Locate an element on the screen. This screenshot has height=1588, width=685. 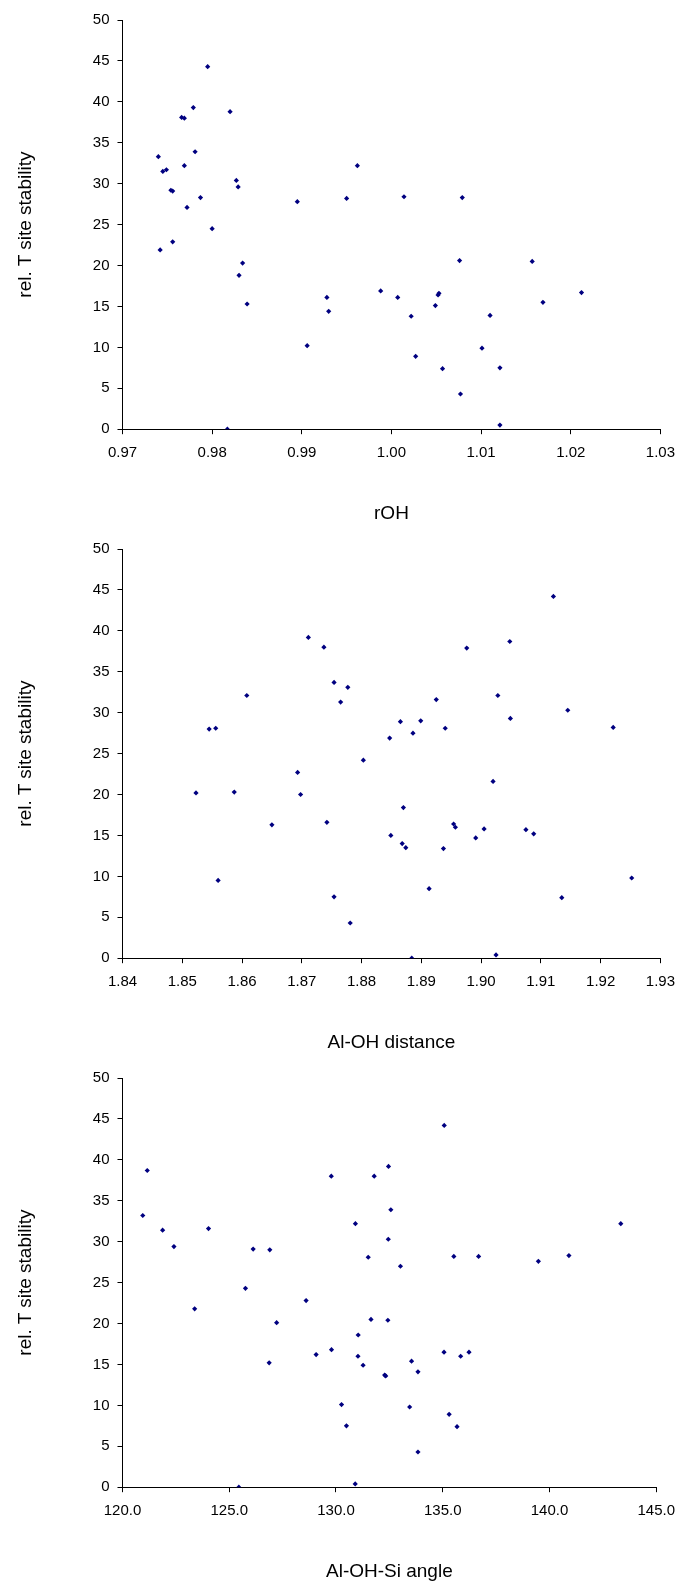
x-tick-label: 140.0 is located at coordinates (549, 1510).